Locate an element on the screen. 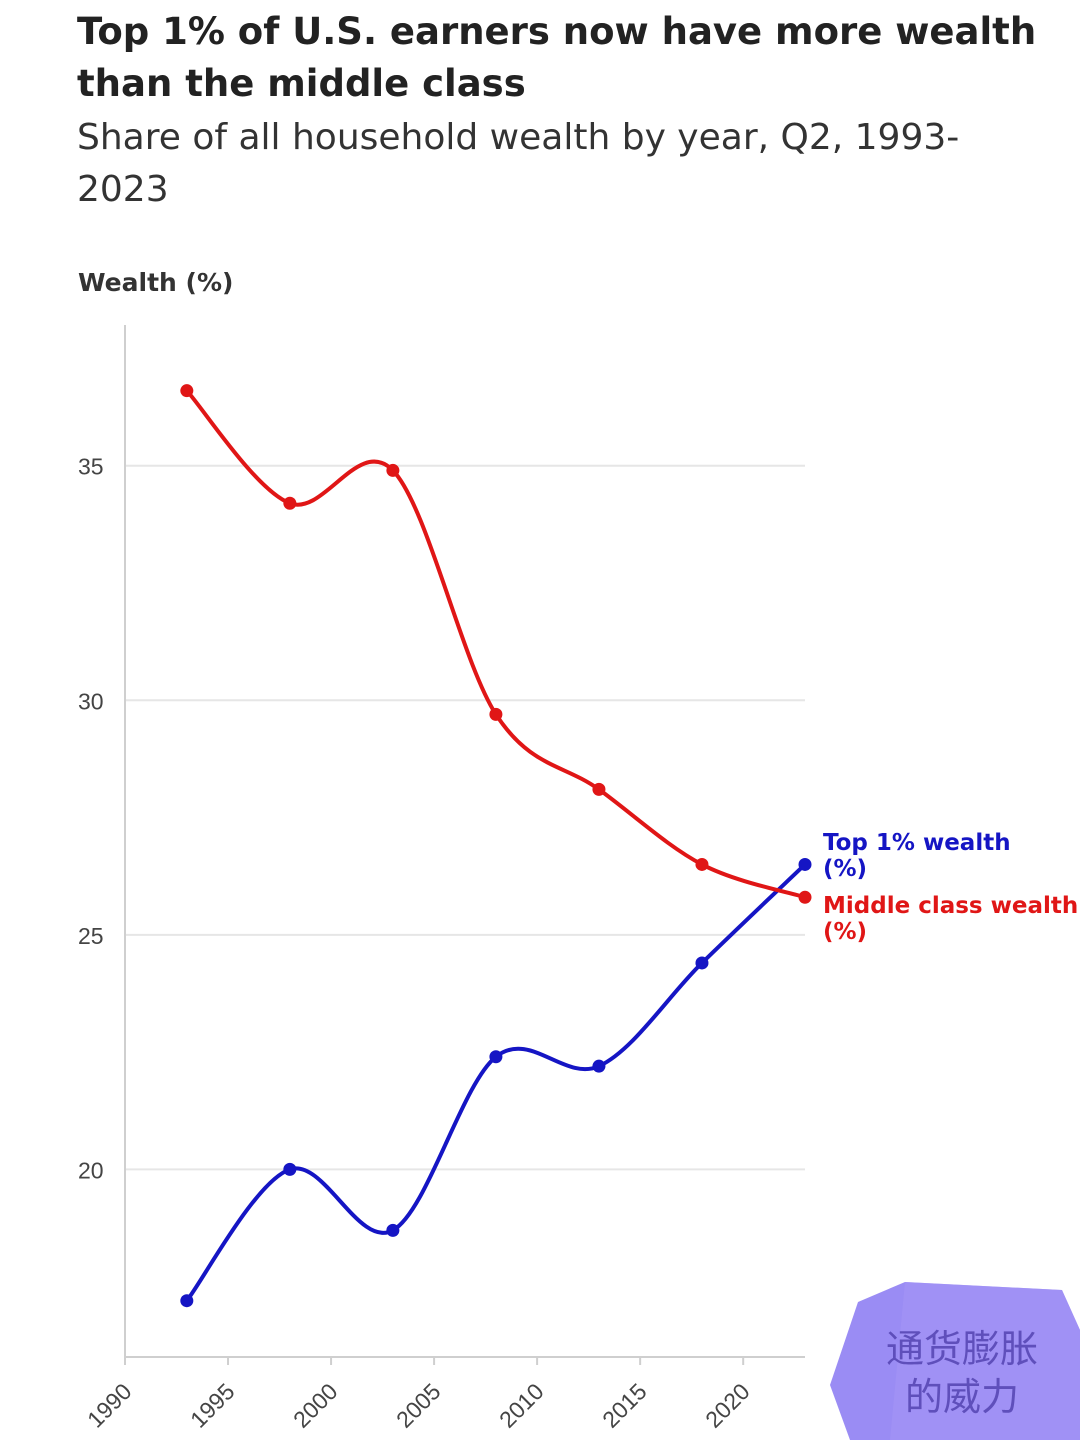 This screenshot has height=1440, width=1080. y-tick-label: 35 is located at coordinates (91, 467).